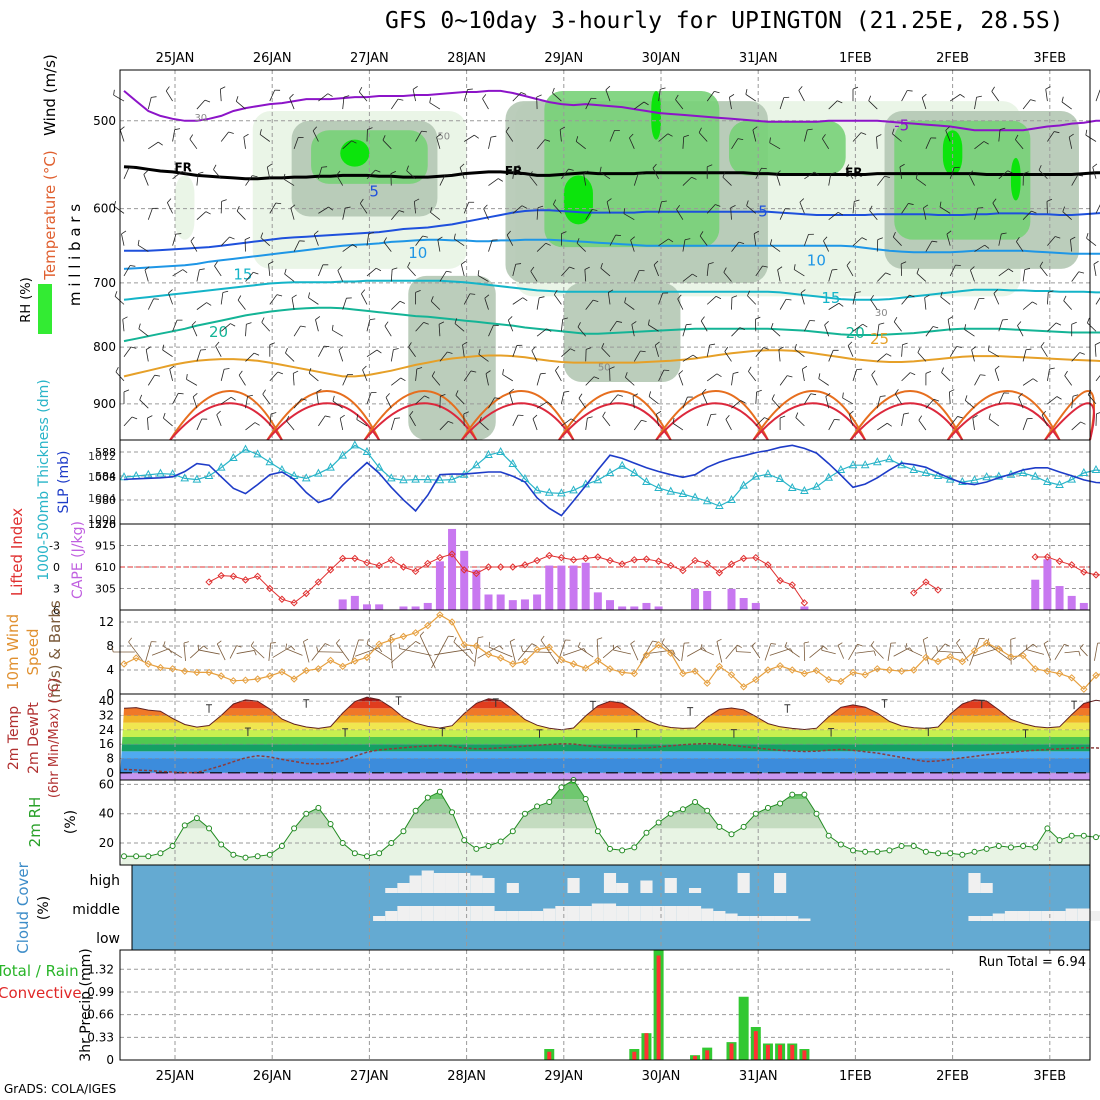 This screenshot has height=1100, width=1100. I want to click on precip-convective-bar, so click(792, 1052).